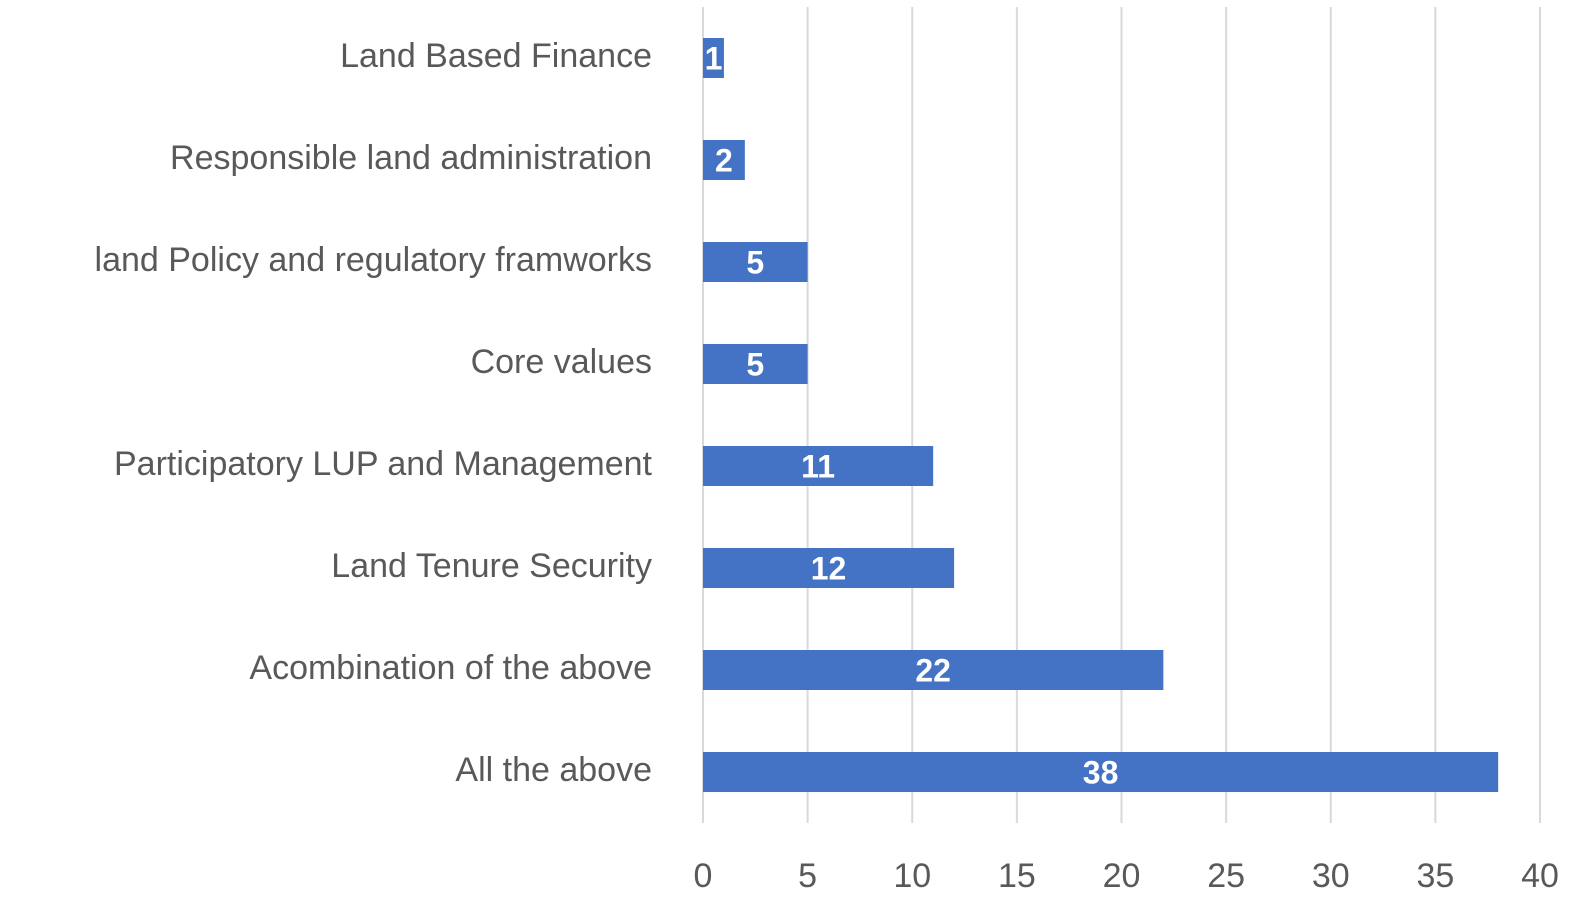 This screenshot has width=1591, height=911. What do you see at coordinates (373, 260) in the screenshot?
I see `y-tick-label: land Policy and regulatory framworks` at bounding box center [373, 260].